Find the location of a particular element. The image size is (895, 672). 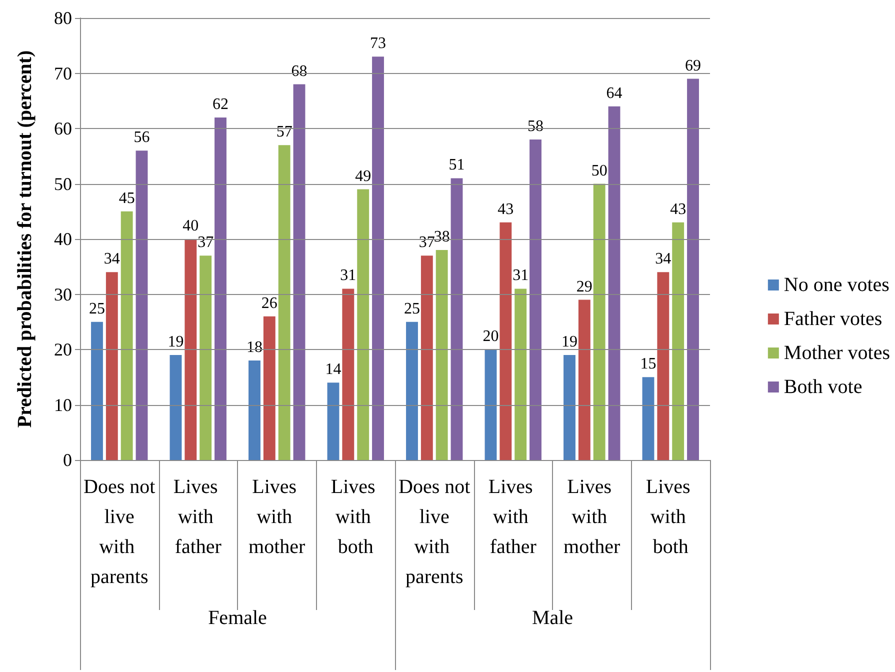

y-tick-label: 30 is located at coordinates (63, 294).